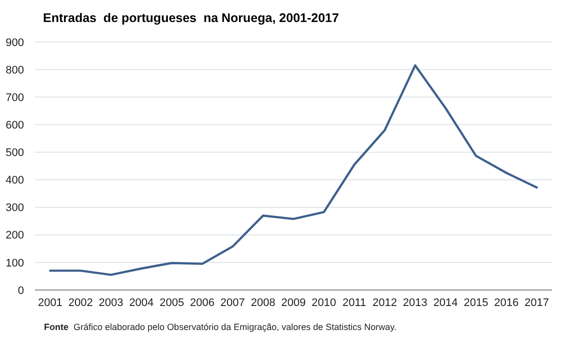 The width and height of the screenshot is (567, 340). Describe the element at coordinates (415, 303) in the screenshot. I see `x-tick-label: 2013` at that location.